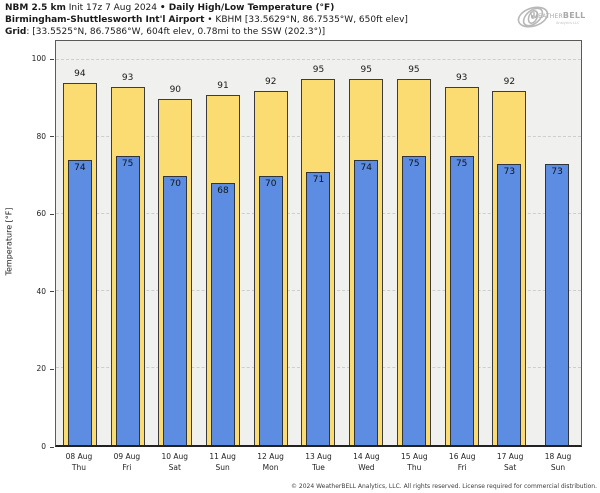 This screenshot has height=493, width=600. What do you see at coordinates (223, 85) in the screenshot?
I see `high-value-label: 91` at bounding box center [223, 85].